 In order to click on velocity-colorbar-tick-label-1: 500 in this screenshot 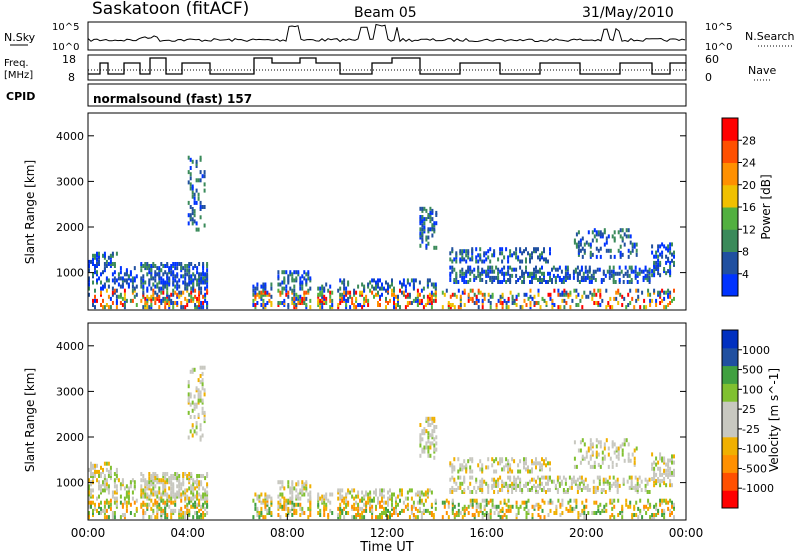, I will do `click(752, 370)`.